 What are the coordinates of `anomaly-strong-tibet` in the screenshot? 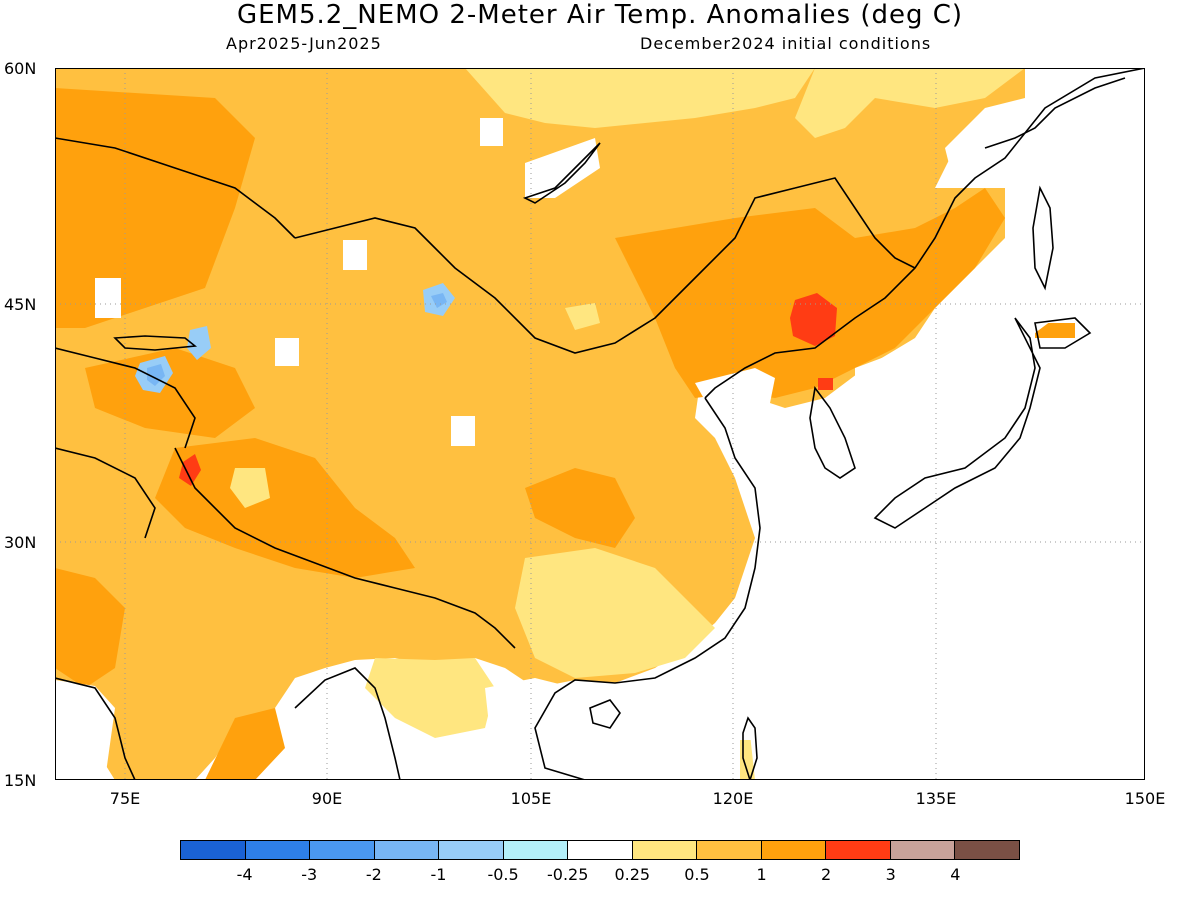 It's located at (285, 508).